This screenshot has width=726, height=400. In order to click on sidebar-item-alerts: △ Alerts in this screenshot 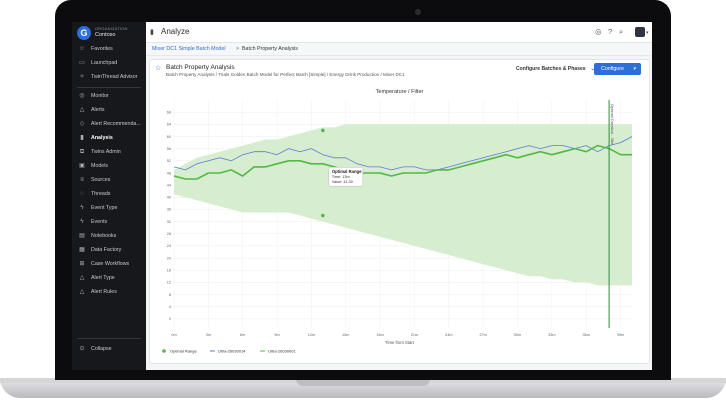, I will do `click(109, 110)`.